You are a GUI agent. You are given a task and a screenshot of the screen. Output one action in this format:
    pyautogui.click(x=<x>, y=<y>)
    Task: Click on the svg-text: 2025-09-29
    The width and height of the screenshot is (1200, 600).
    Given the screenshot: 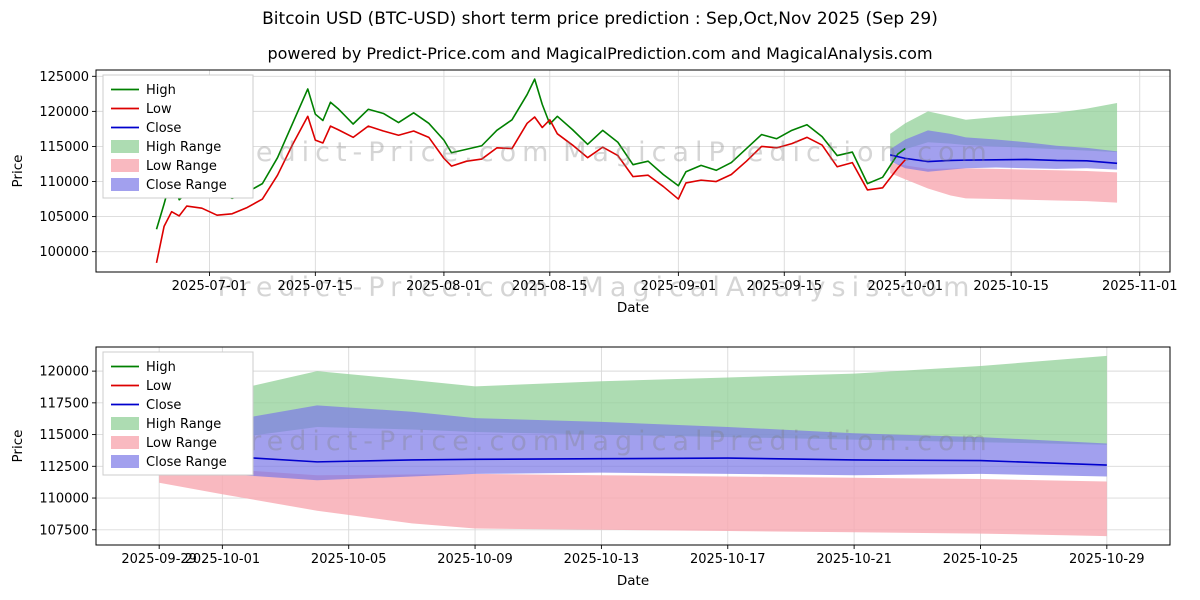 What is the action you would take?
    pyautogui.click(x=159, y=559)
    